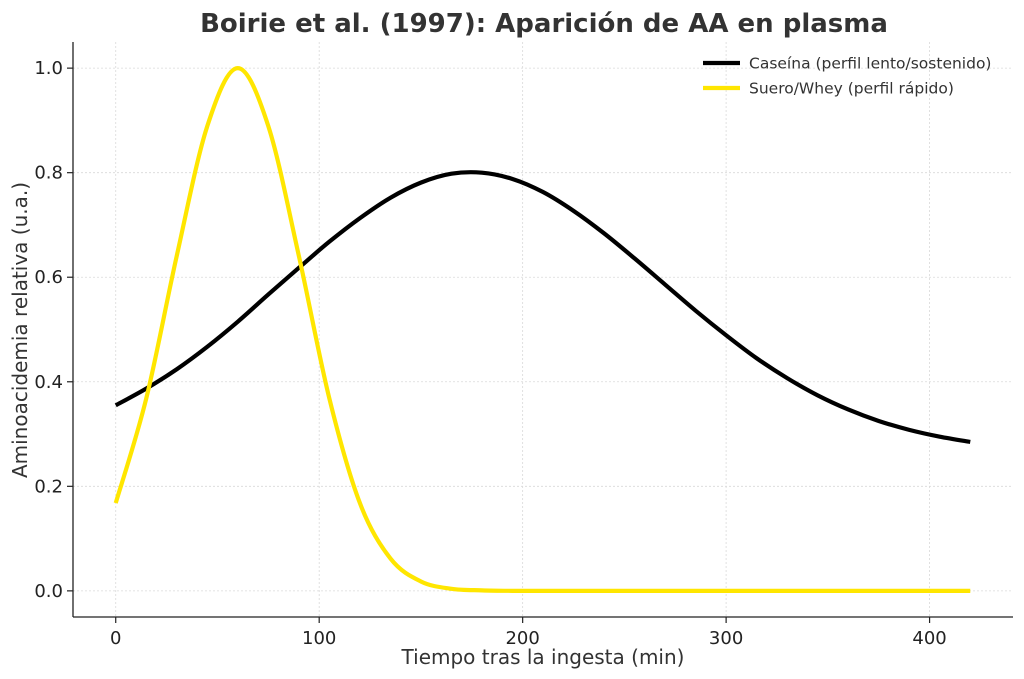 The height and width of the screenshot is (679, 1024). Describe the element at coordinates (929, 638) in the screenshot. I see `x-tick-label: 400` at that location.